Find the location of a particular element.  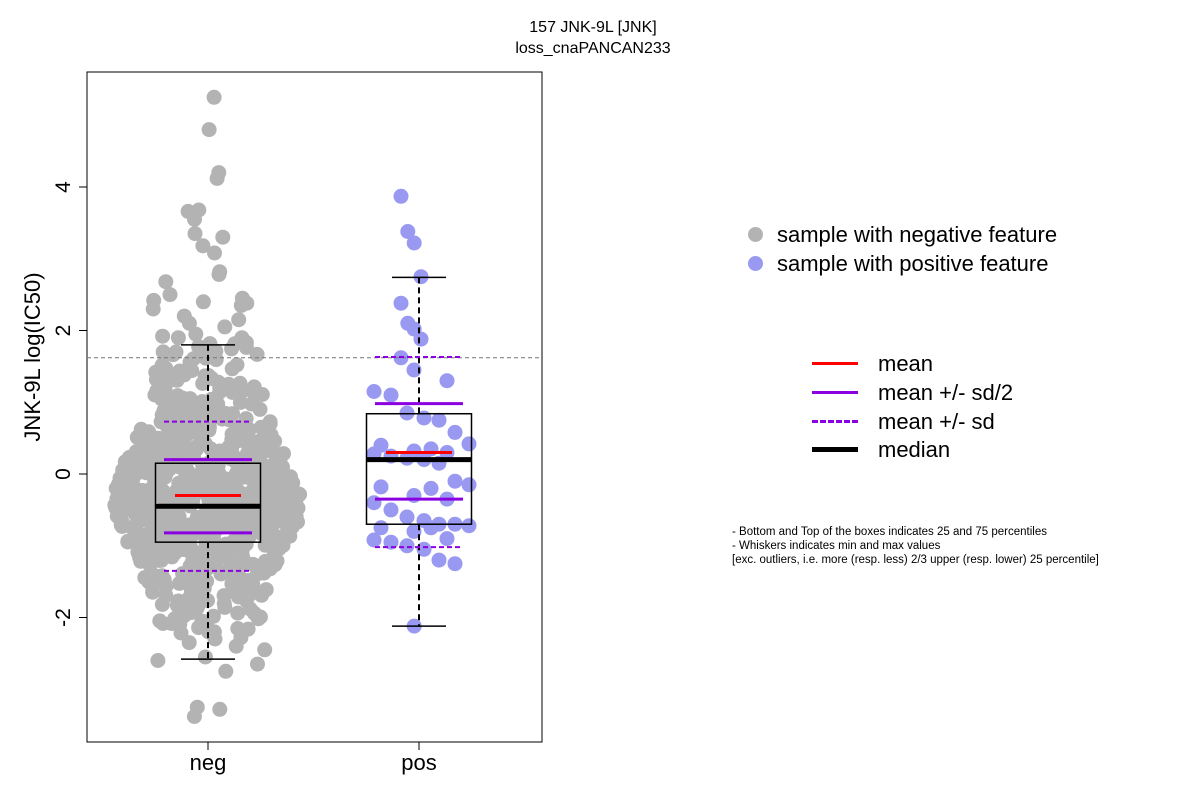

x-tick-label: pos is located at coordinates (418, 762).